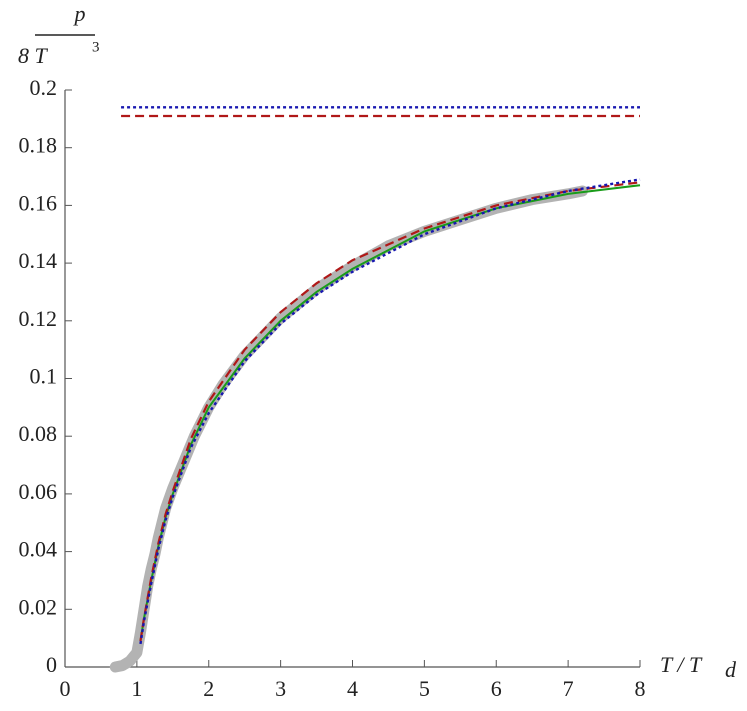 This screenshot has width=747, height=711. I want to click on y-tick-label: 0.08, so click(38, 433).